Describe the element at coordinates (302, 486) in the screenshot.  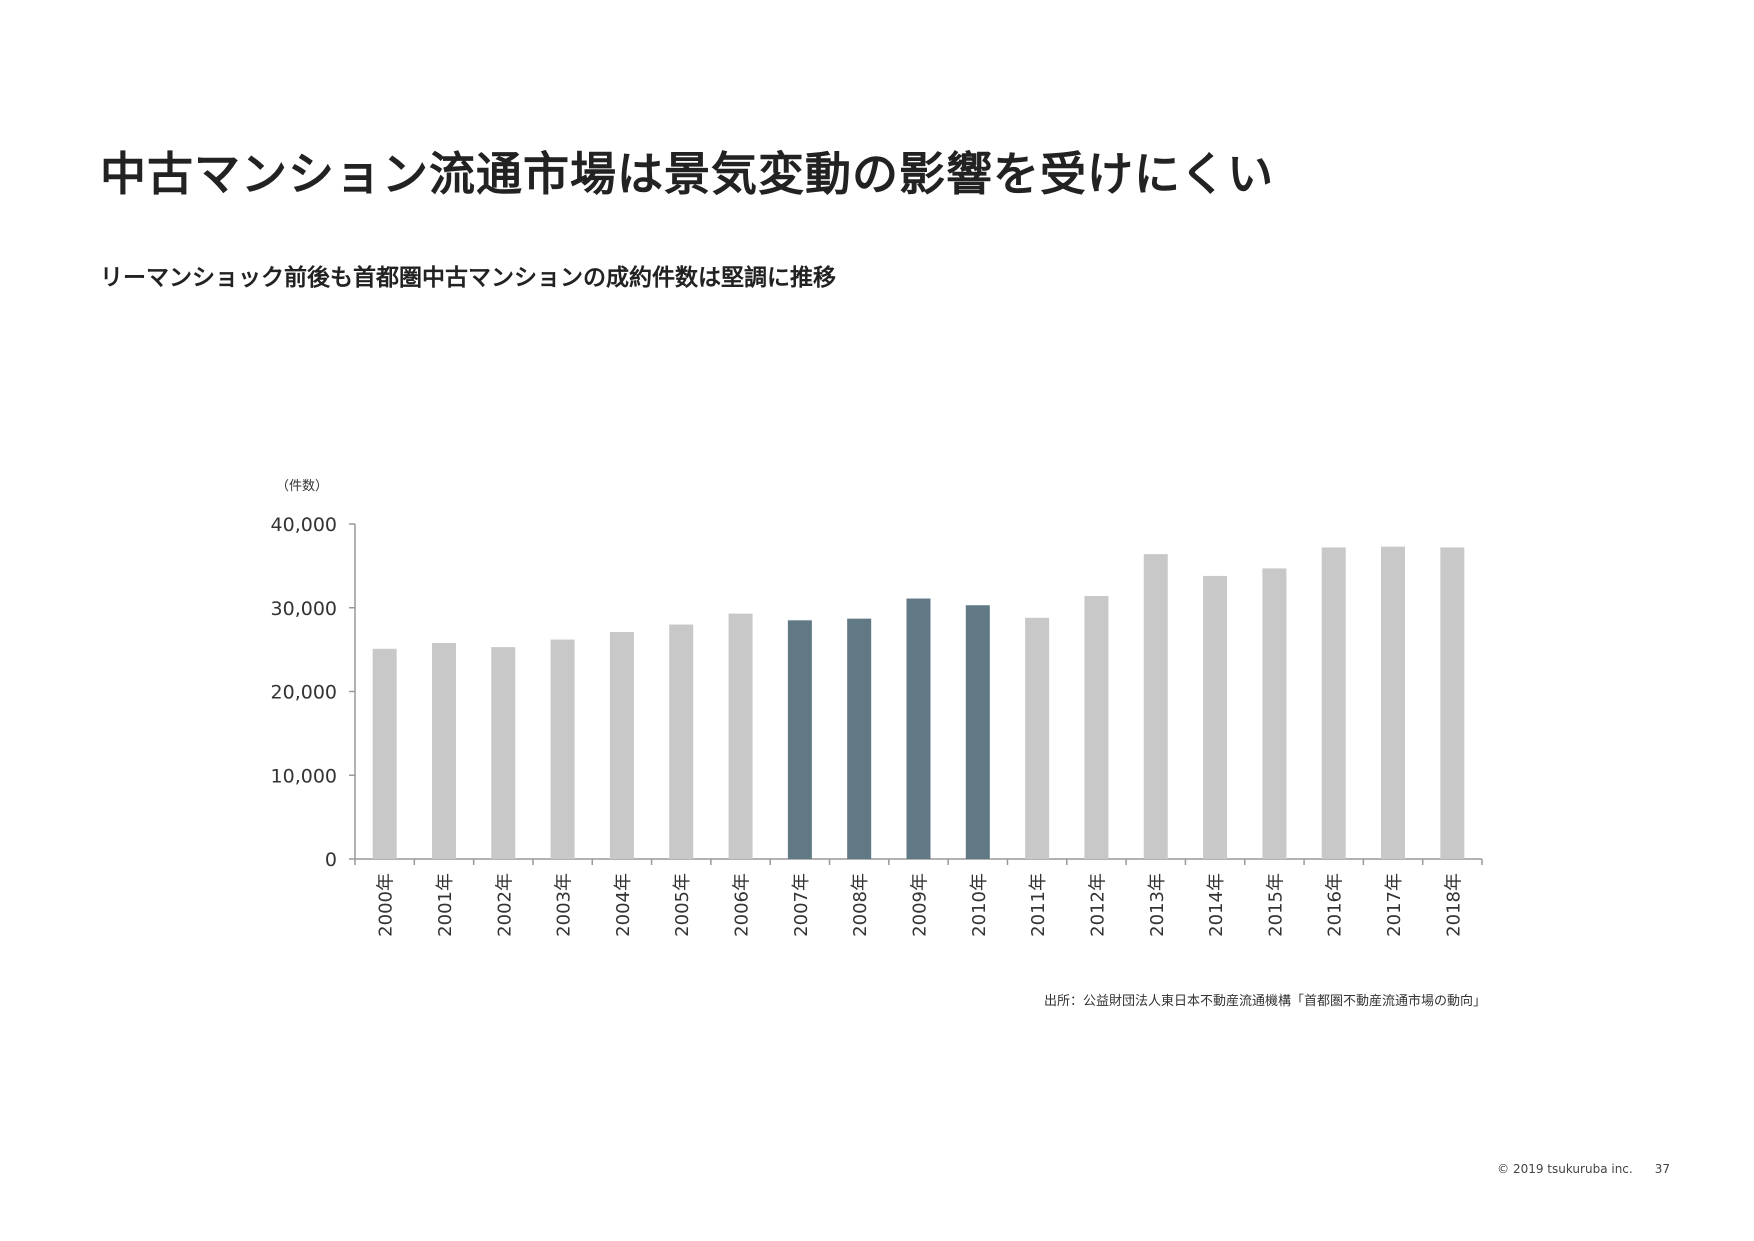
I see `y-axis-label: （件数）` at that location.